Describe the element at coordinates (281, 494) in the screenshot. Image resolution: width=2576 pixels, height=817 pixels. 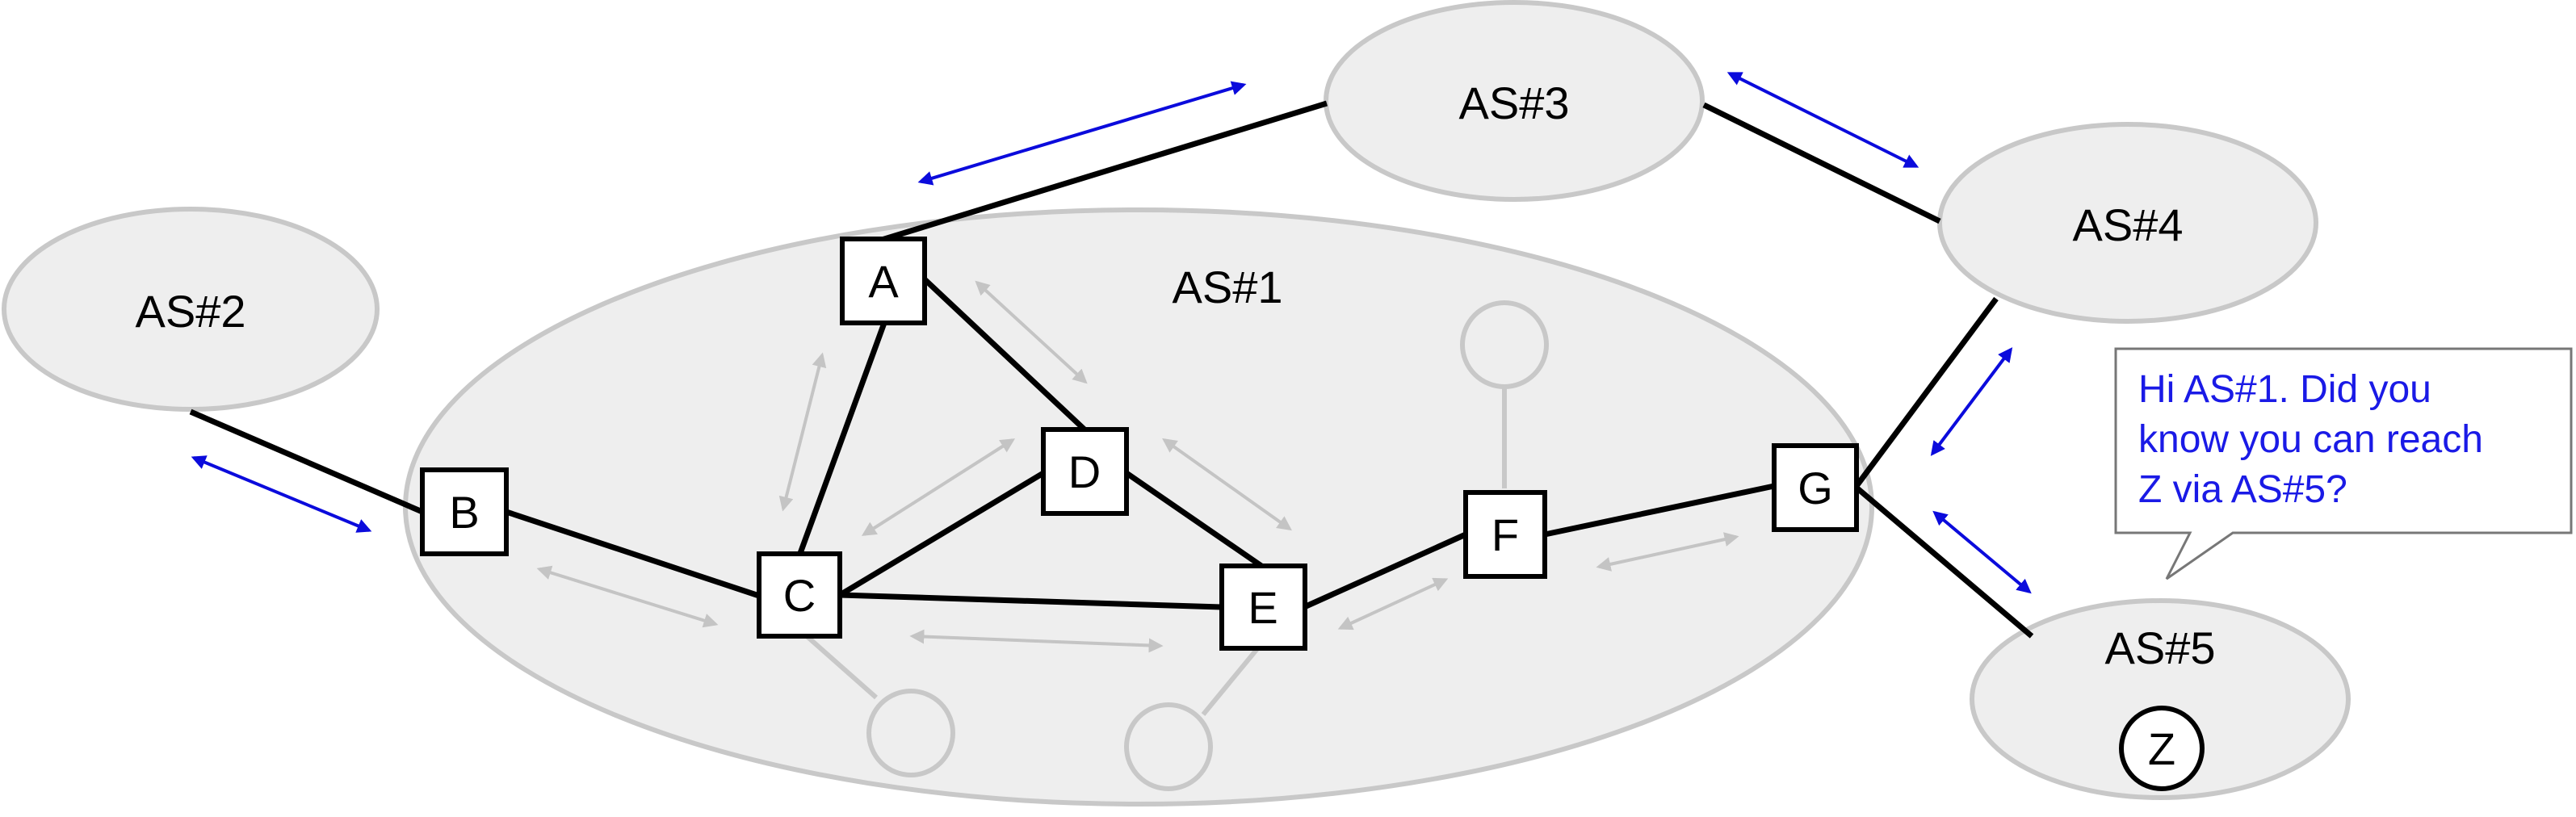
I see `arrow-as2-as1` at that location.